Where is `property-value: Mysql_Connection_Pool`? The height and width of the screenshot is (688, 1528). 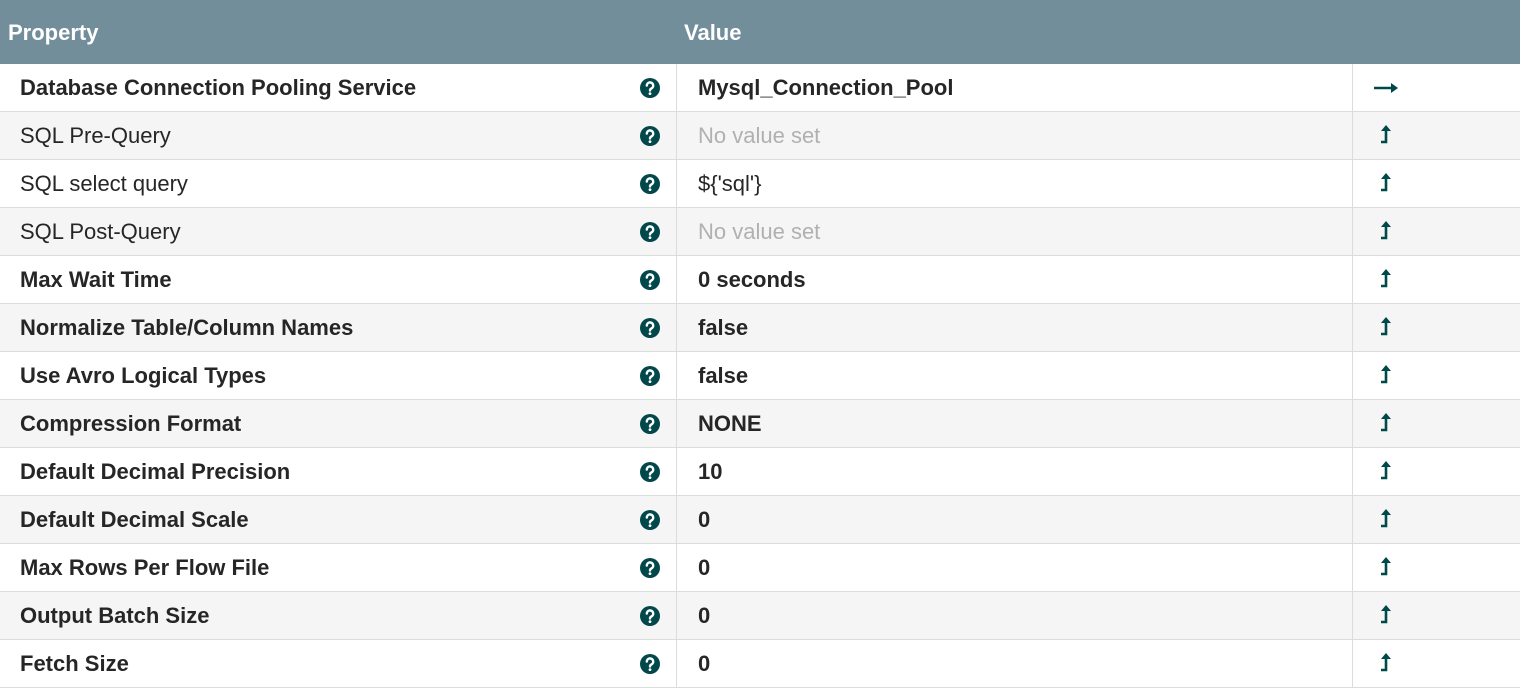 property-value: Mysql_Connection_Pool is located at coordinates (826, 87).